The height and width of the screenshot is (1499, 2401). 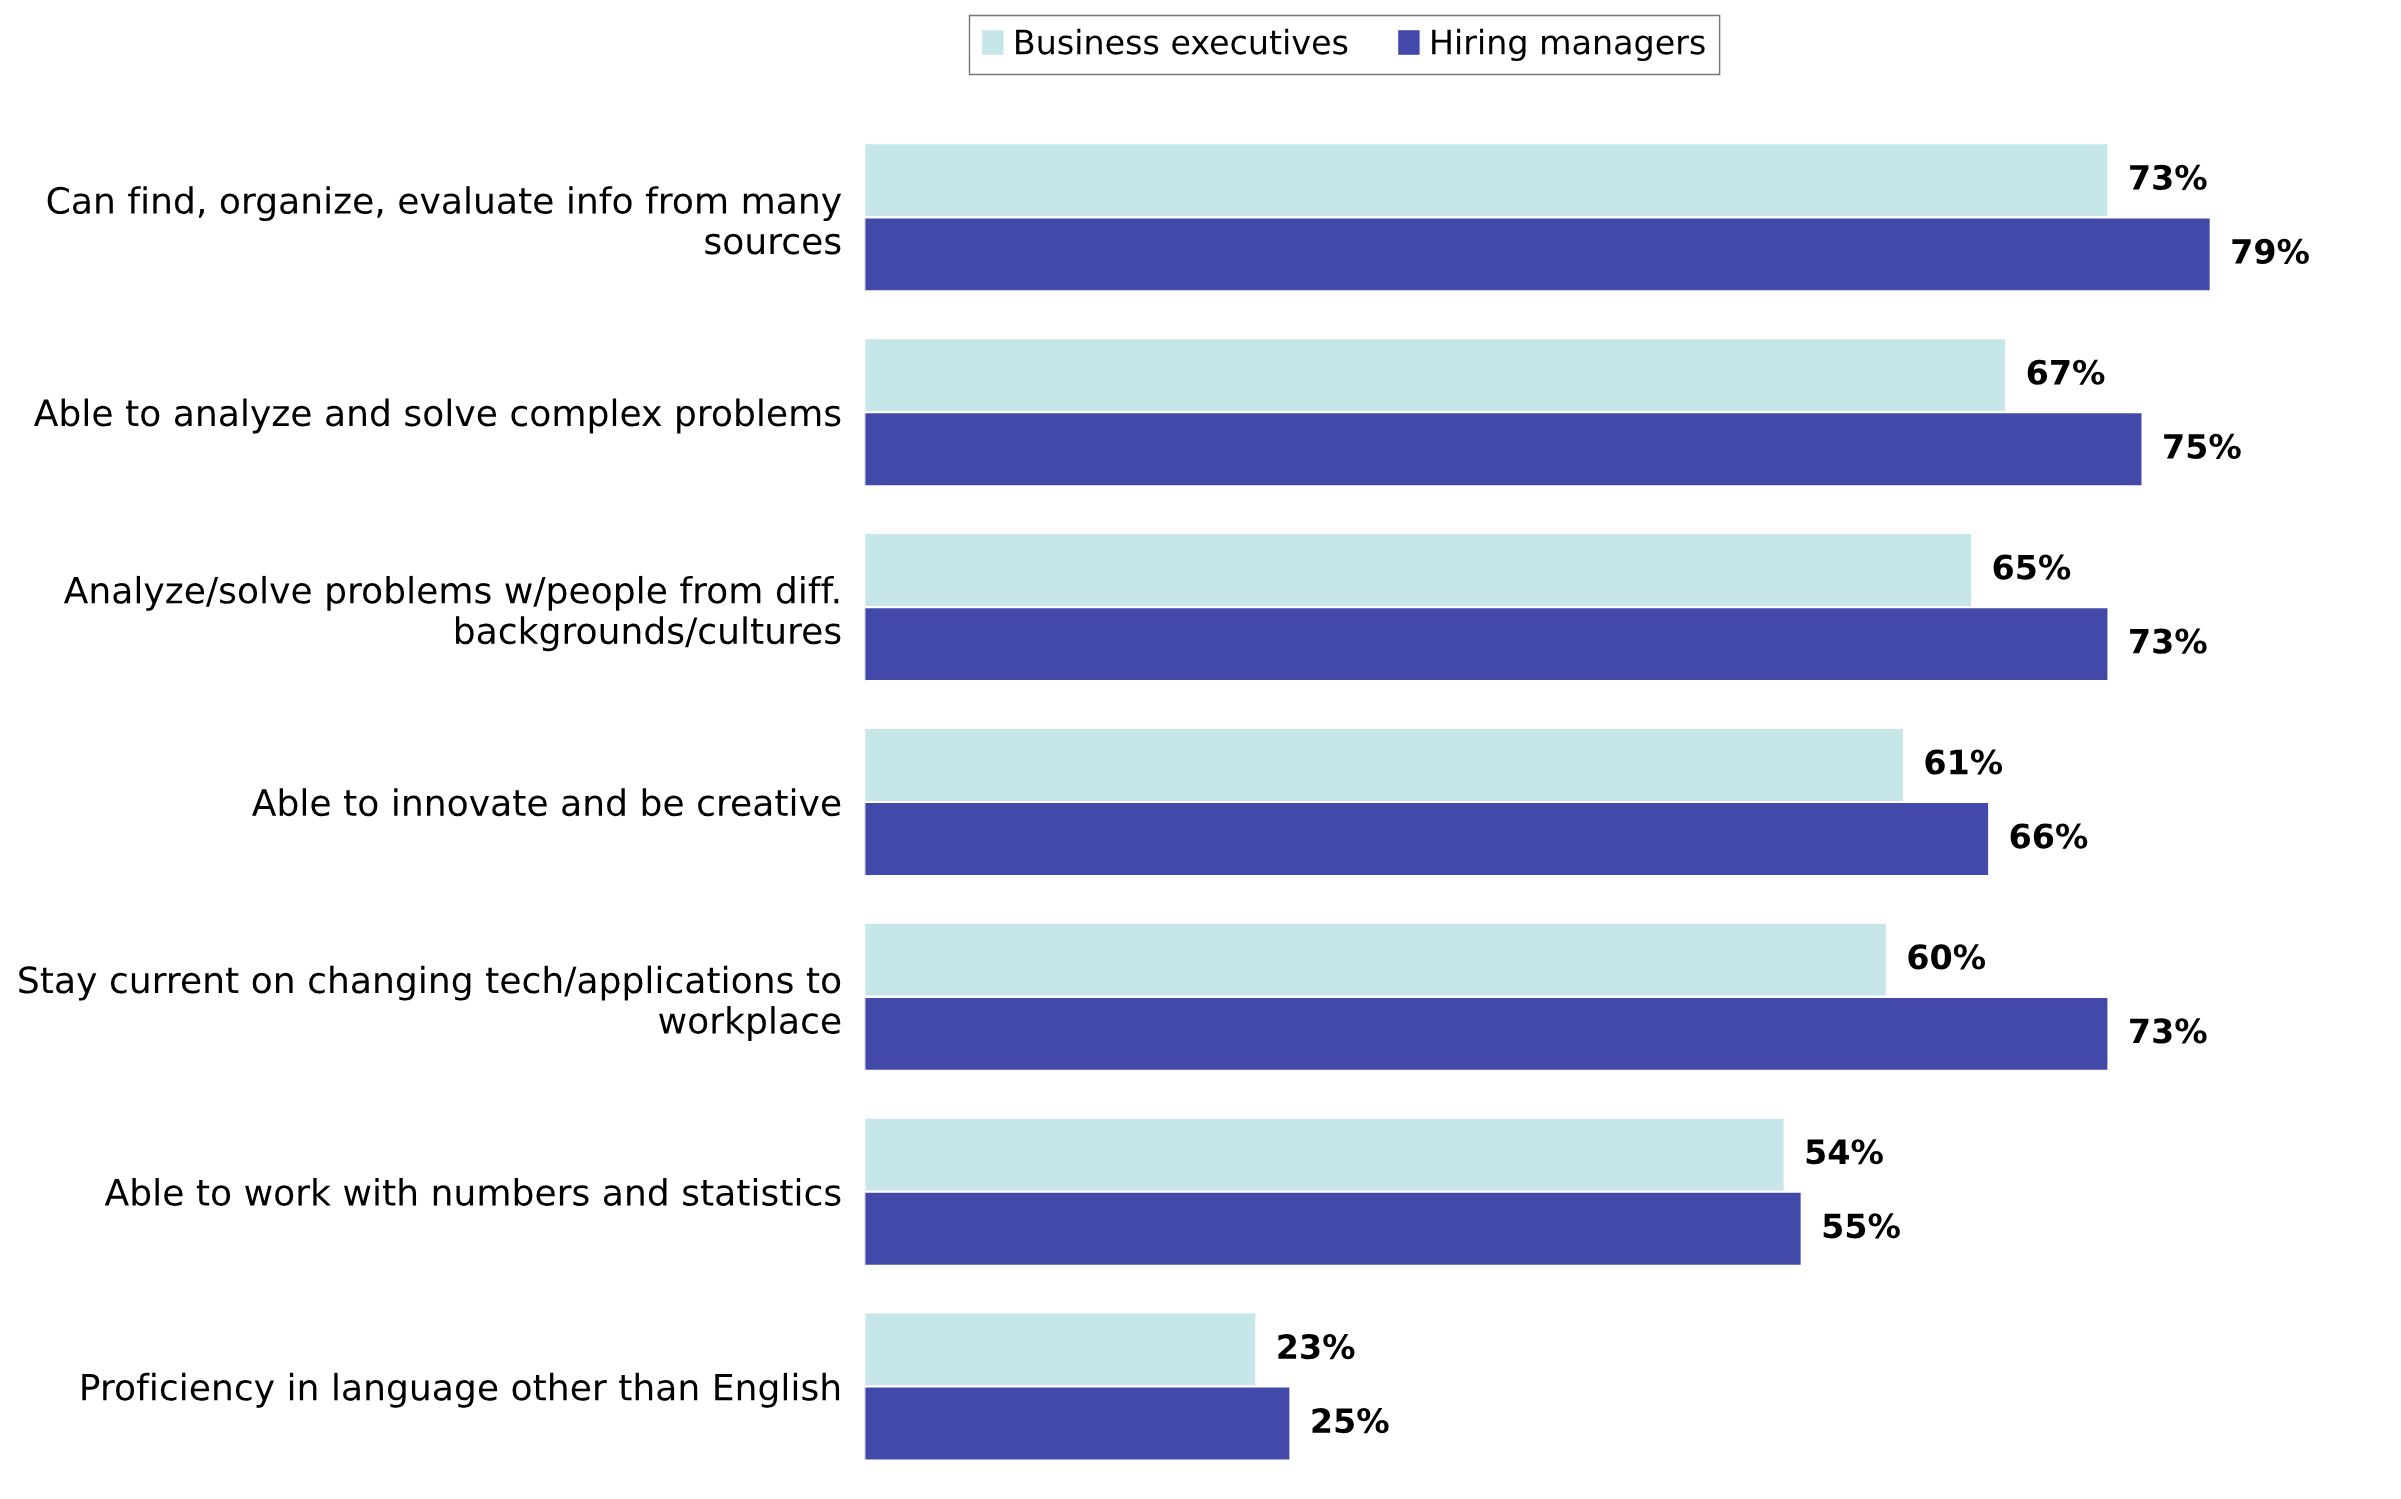 What do you see at coordinates (2032, 567) in the screenshot?
I see `data-label: 65%` at bounding box center [2032, 567].